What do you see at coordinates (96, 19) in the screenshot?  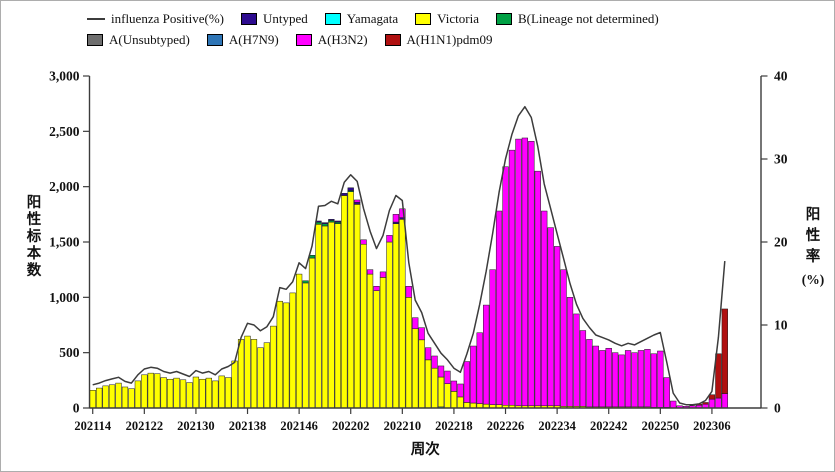 I see `positivity-line-swatch-icon` at bounding box center [96, 19].